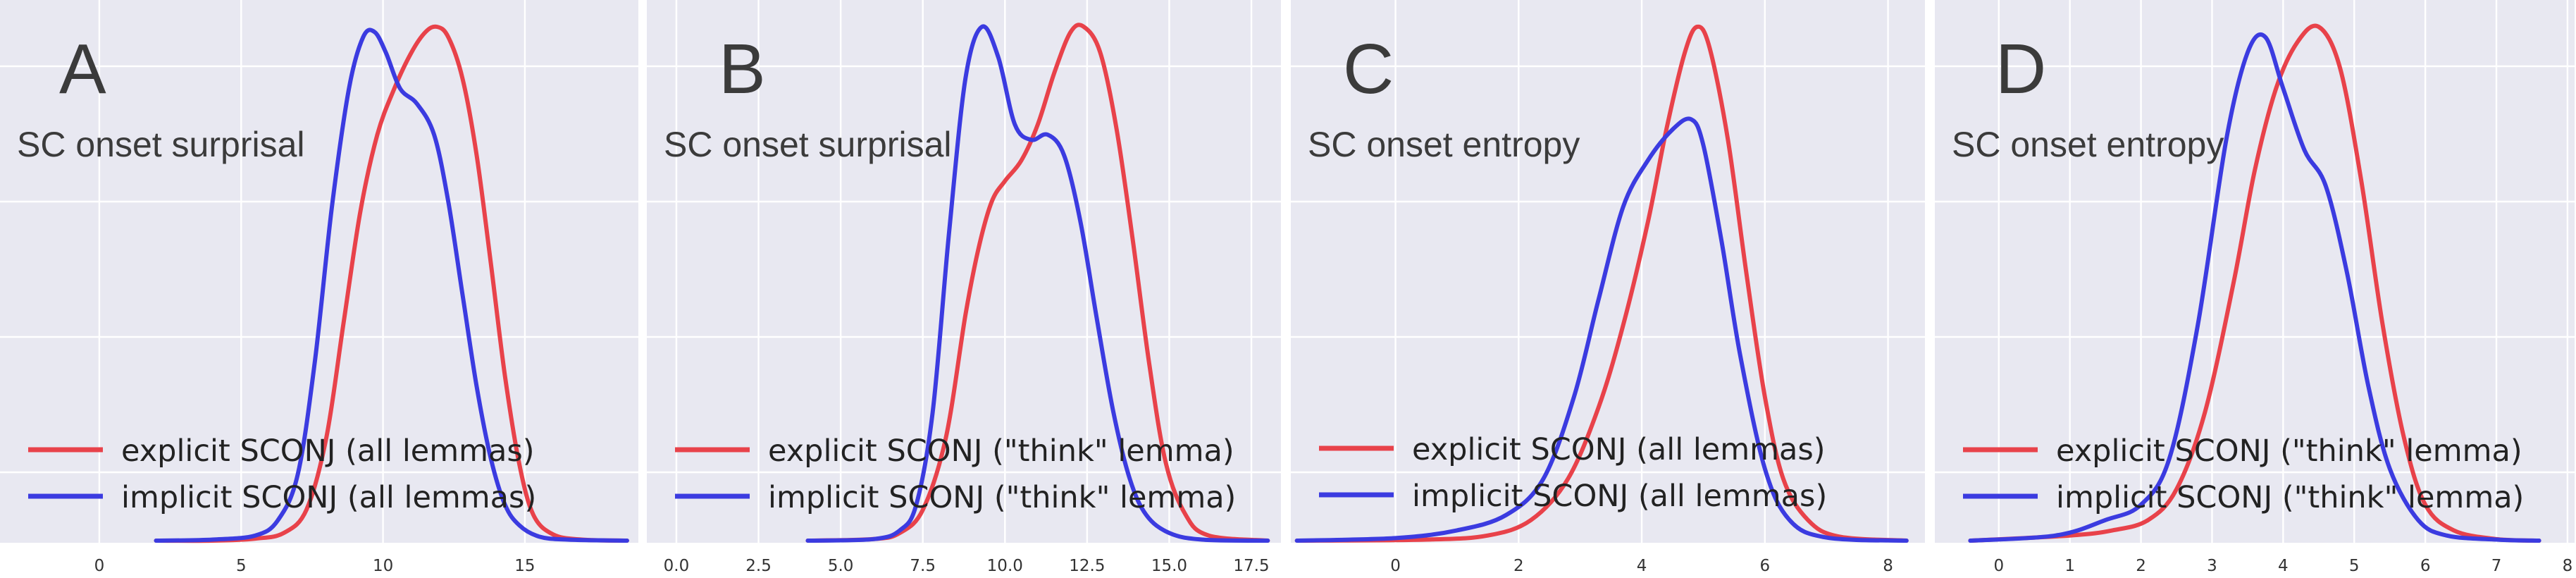  What do you see at coordinates (524, 566) in the screenshot?
I see `x-tick-label: 15` at bounding box center [524, 566].